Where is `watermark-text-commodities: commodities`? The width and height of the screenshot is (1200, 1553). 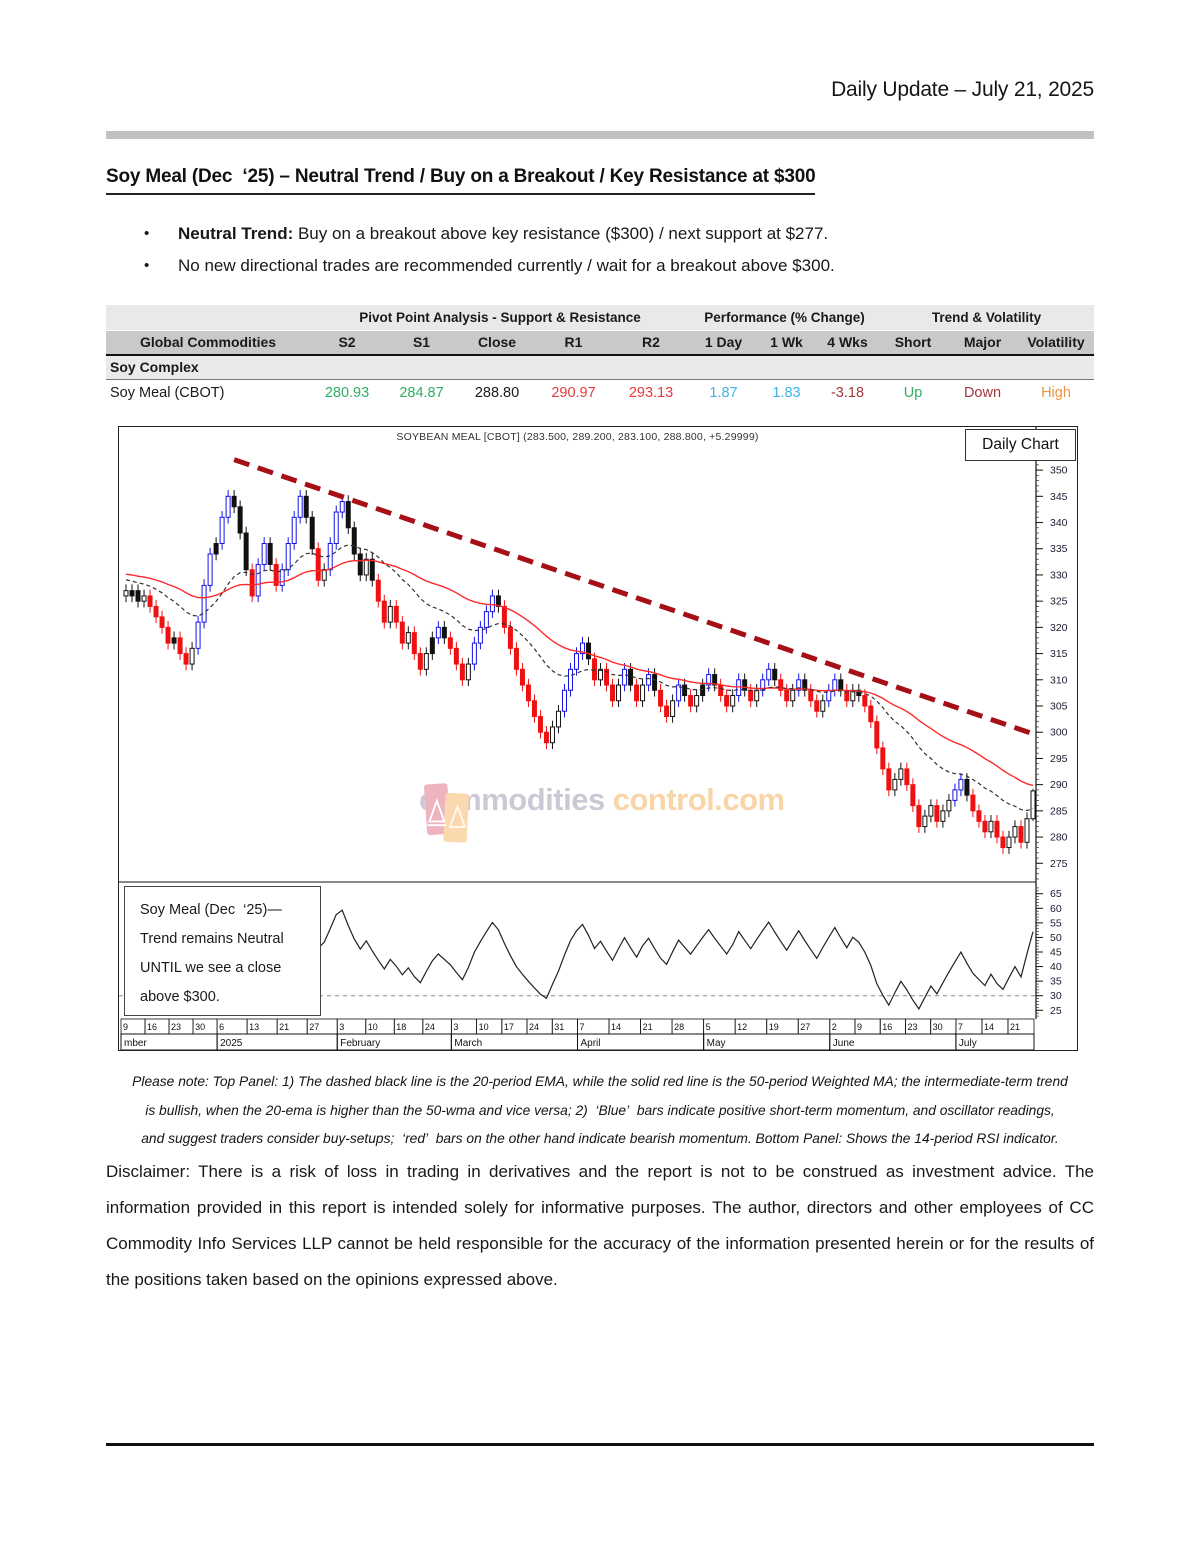
watermark-text-commodities: commodities is located at coordinates (512, 799).